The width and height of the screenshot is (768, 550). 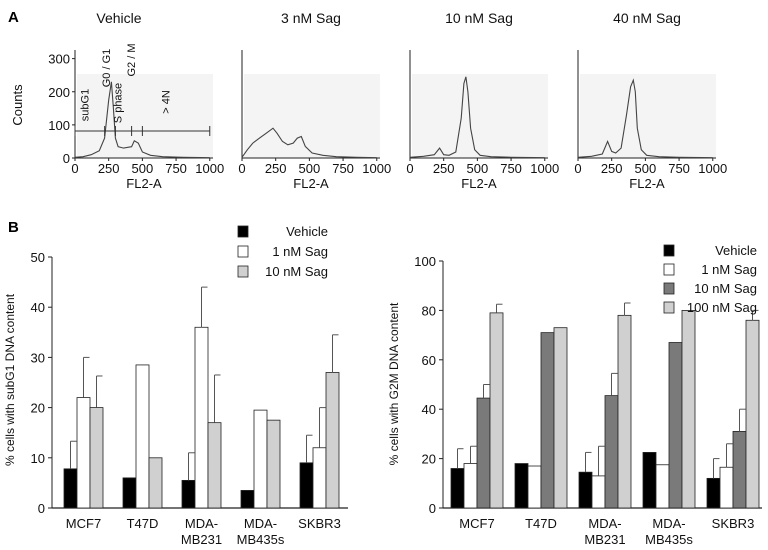 I want to click on panel-label-b: B, so click(x=13, y=227).